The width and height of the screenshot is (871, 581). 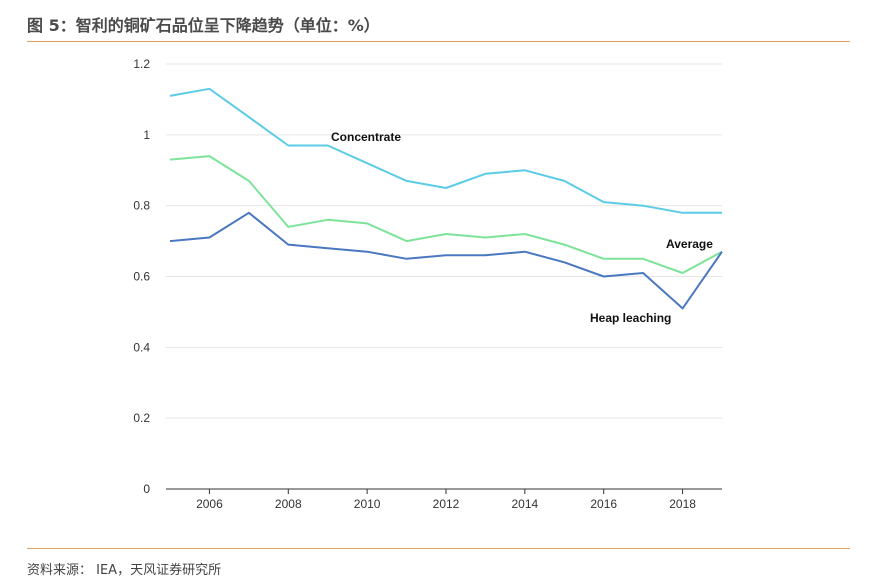 I want to click on y-axis-ticks: 0 0.2 0.4 0.6 0.8 1 1.2, so click(x=141, y=276).